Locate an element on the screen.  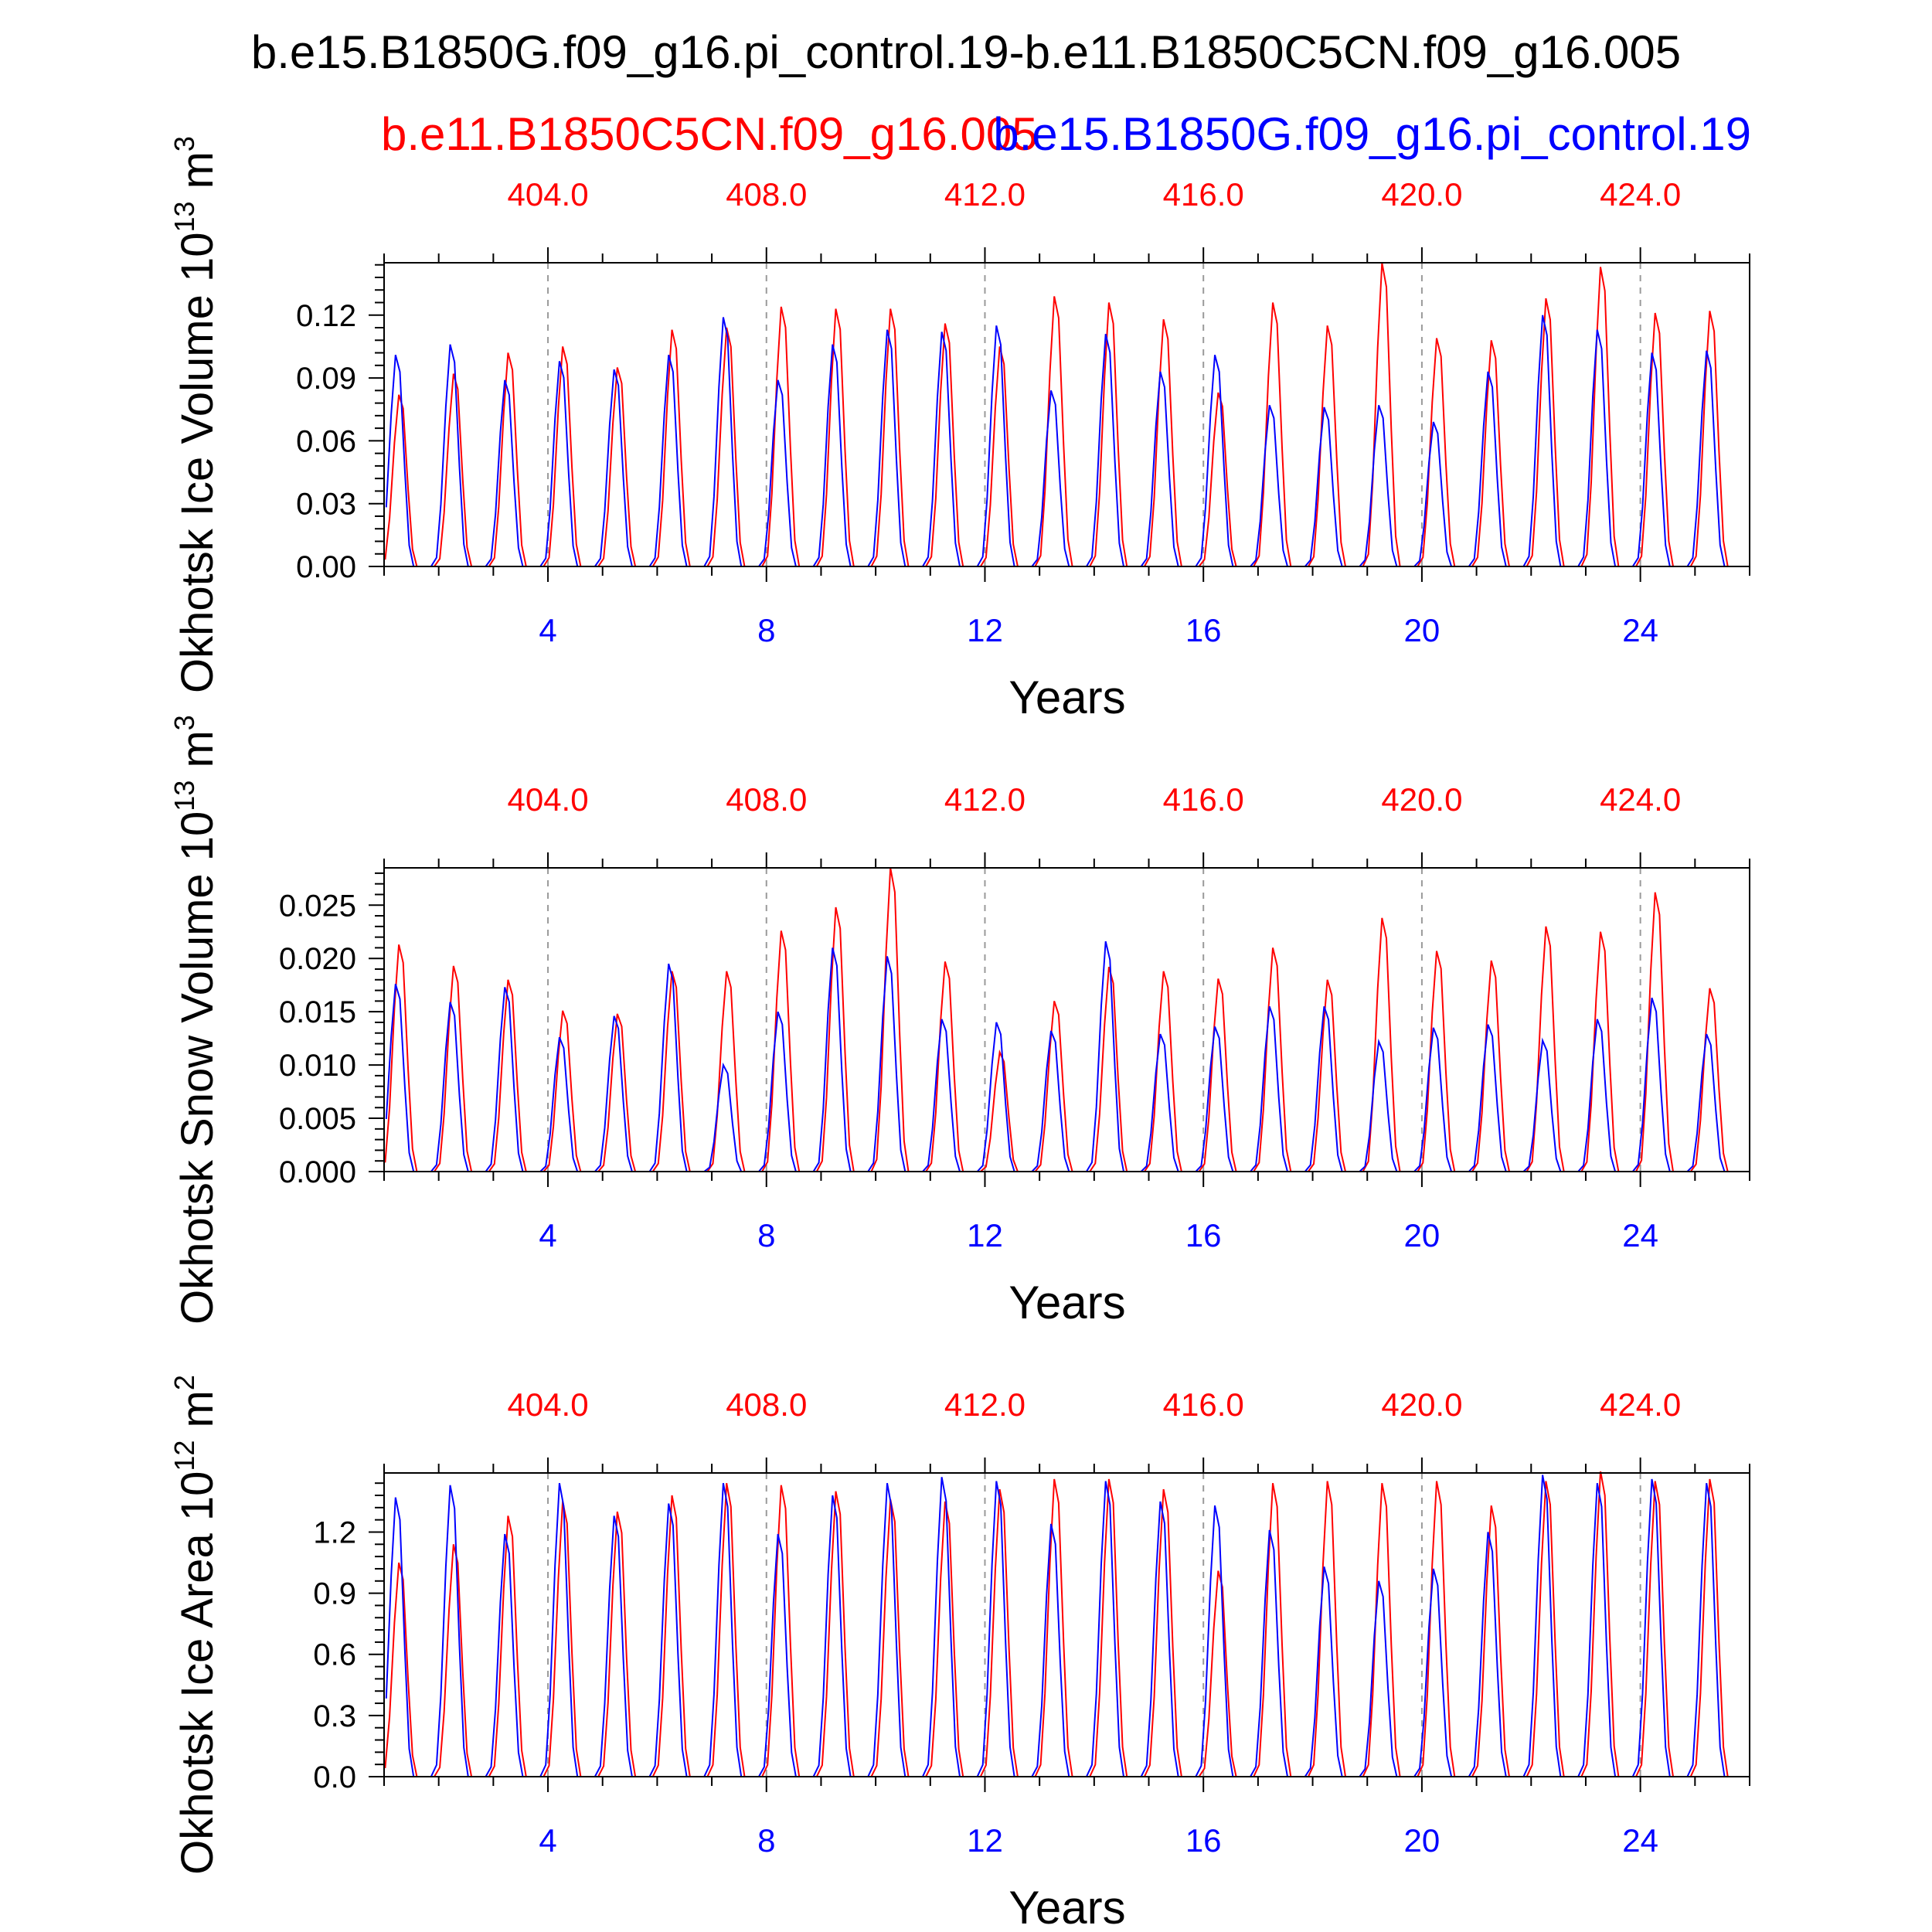
y-tick-label: 0.03 is located at coordinates (326, 505).